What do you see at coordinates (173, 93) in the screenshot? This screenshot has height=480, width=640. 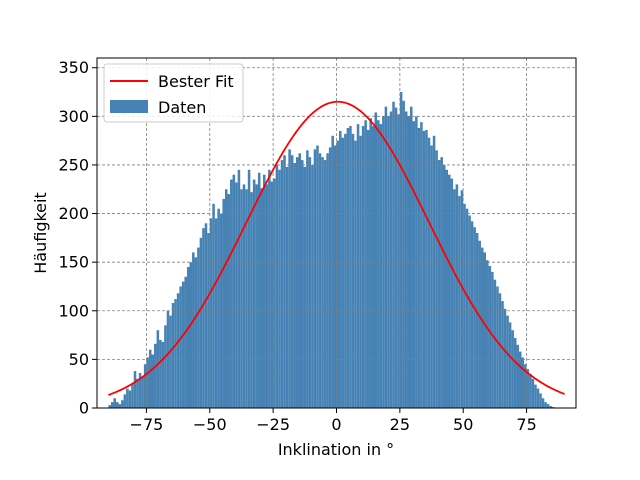 I see `legend: Bester Fit Daten` at bounding box center [173, 93].